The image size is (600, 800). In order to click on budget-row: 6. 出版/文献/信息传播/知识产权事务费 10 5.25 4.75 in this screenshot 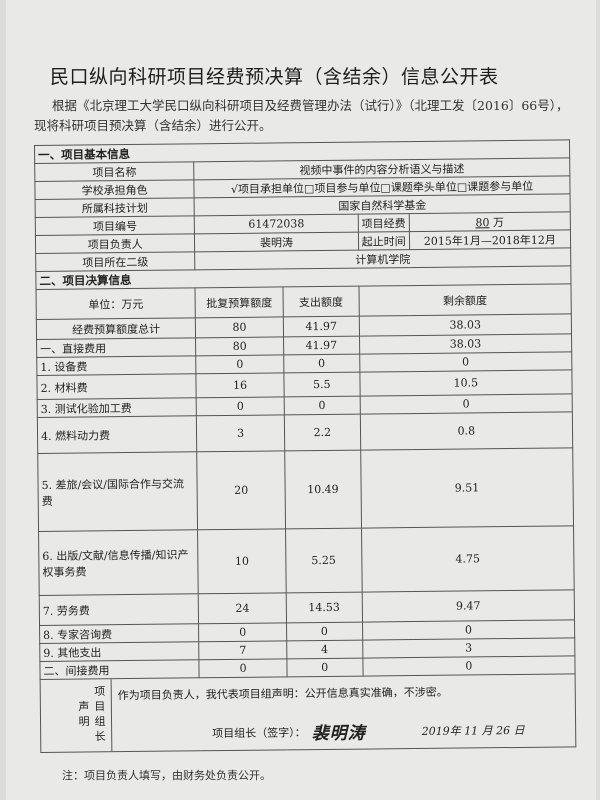, I will do `click(306, 560)`.